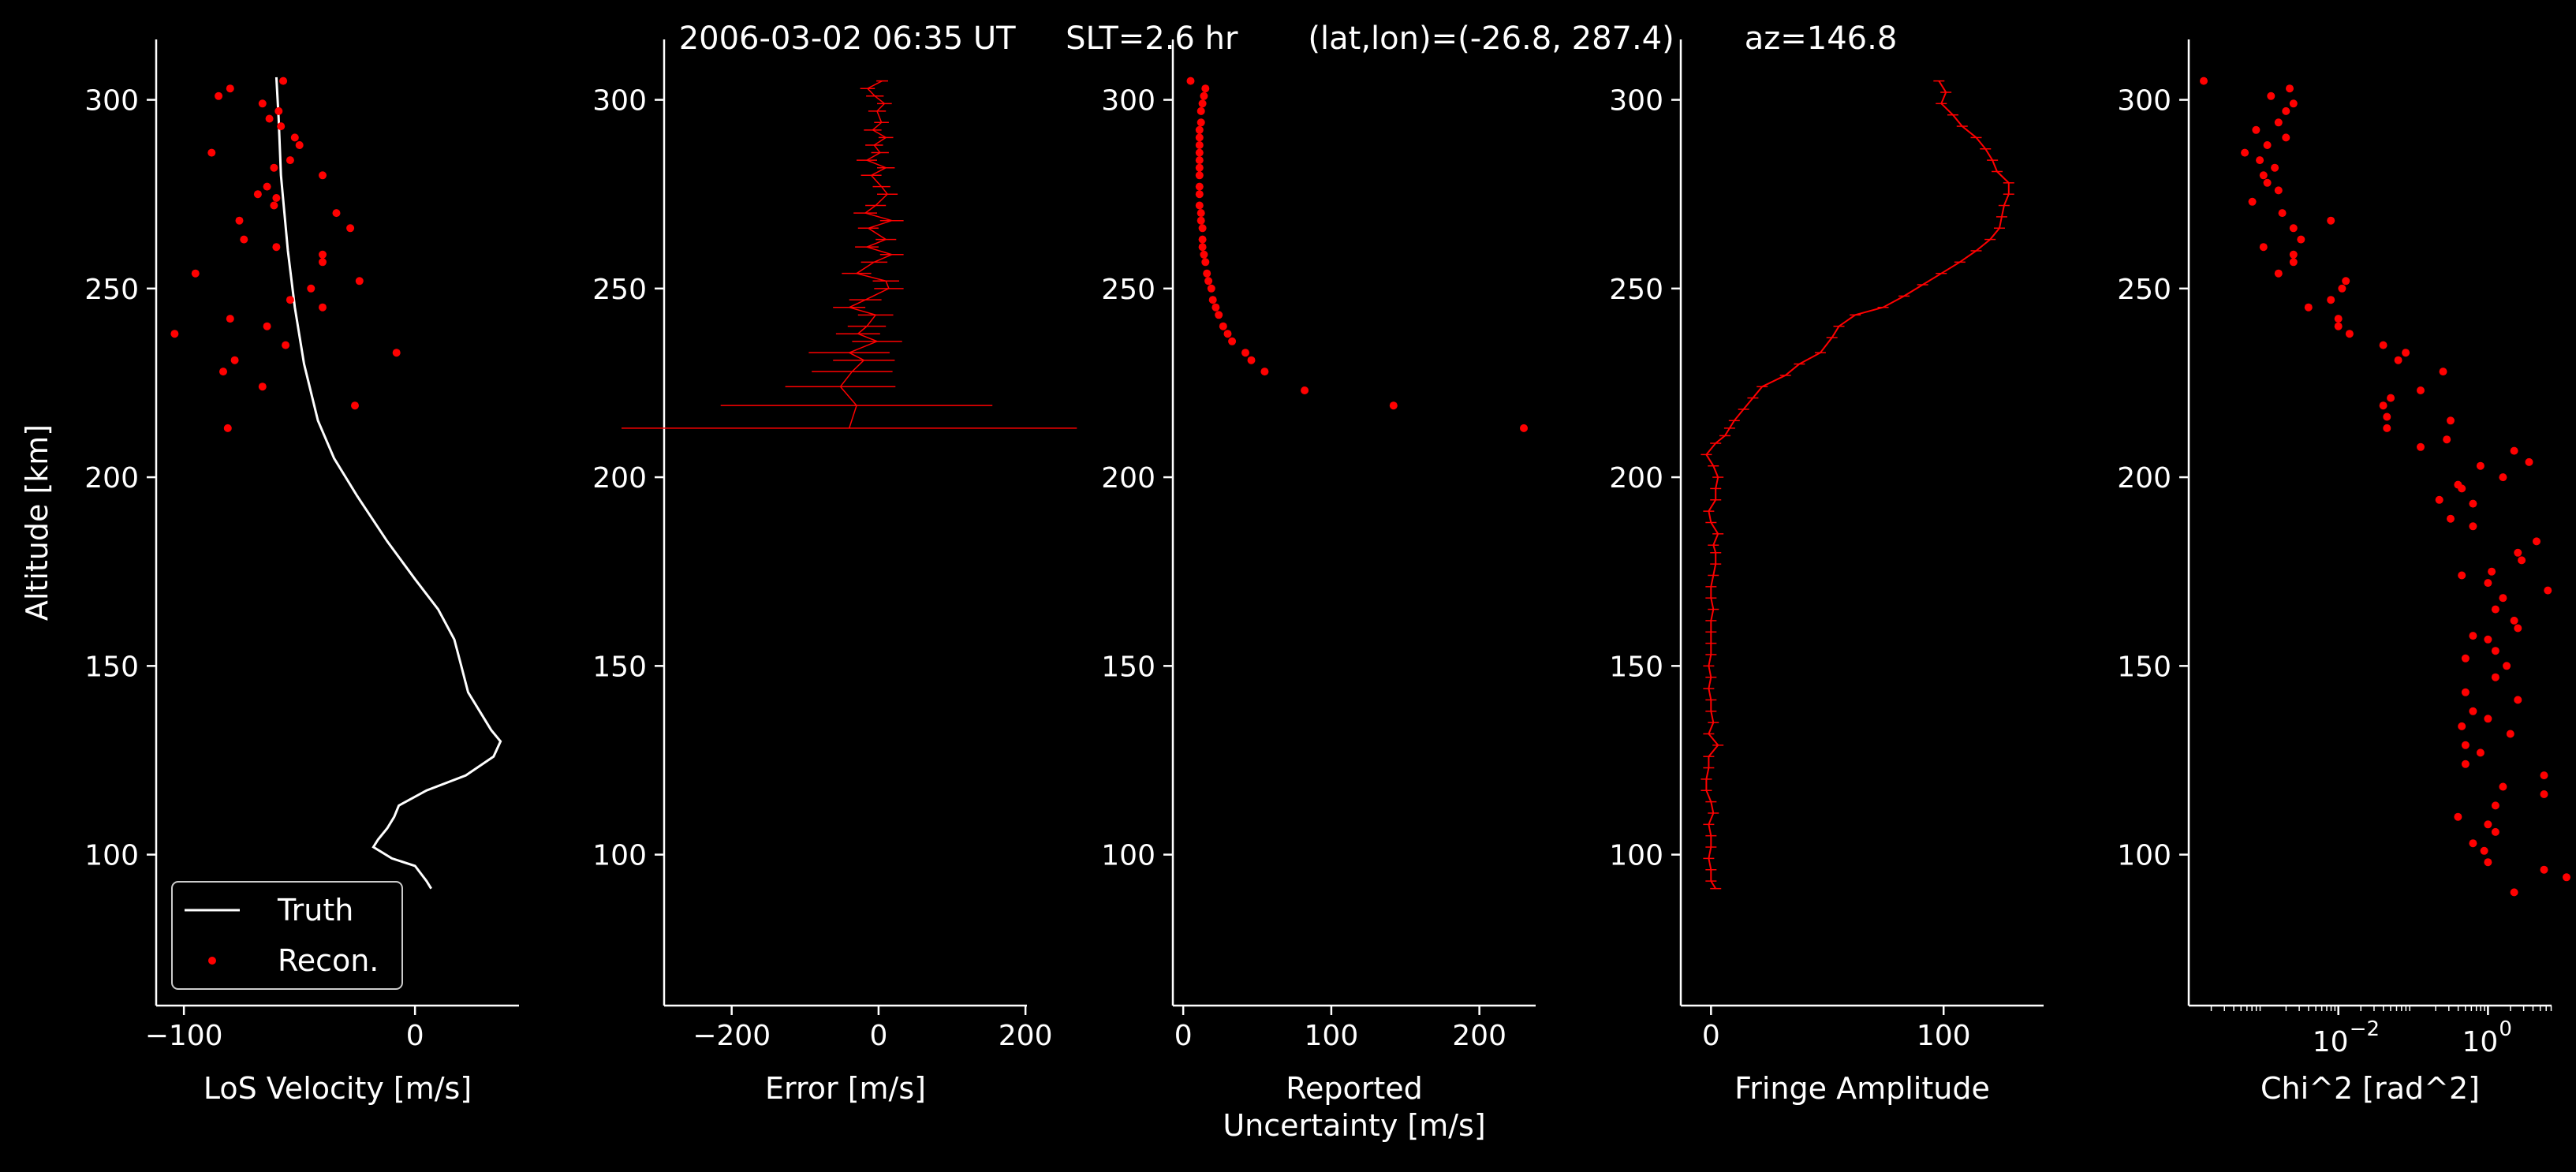 This screenshot has width=2576, height=1172. What do you see at coordinates (2144, 667) in the screenshot?
I see `y-tick-label: 150` at bounding box center [2144, 667].